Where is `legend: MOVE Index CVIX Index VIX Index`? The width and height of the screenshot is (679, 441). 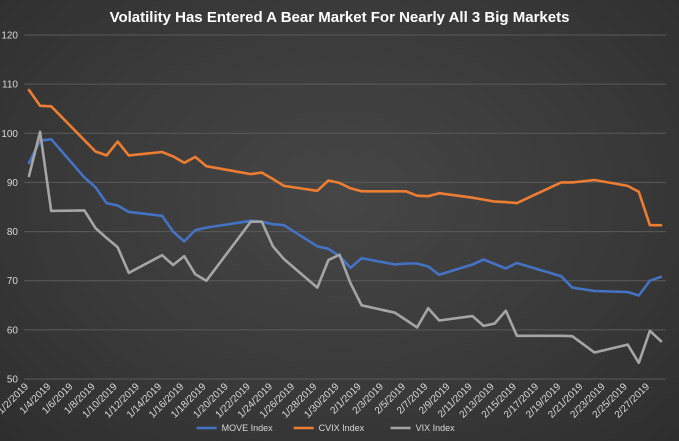
legend: MOVE Index CVIX Index VIX Index is located at coordinates (326, 428).